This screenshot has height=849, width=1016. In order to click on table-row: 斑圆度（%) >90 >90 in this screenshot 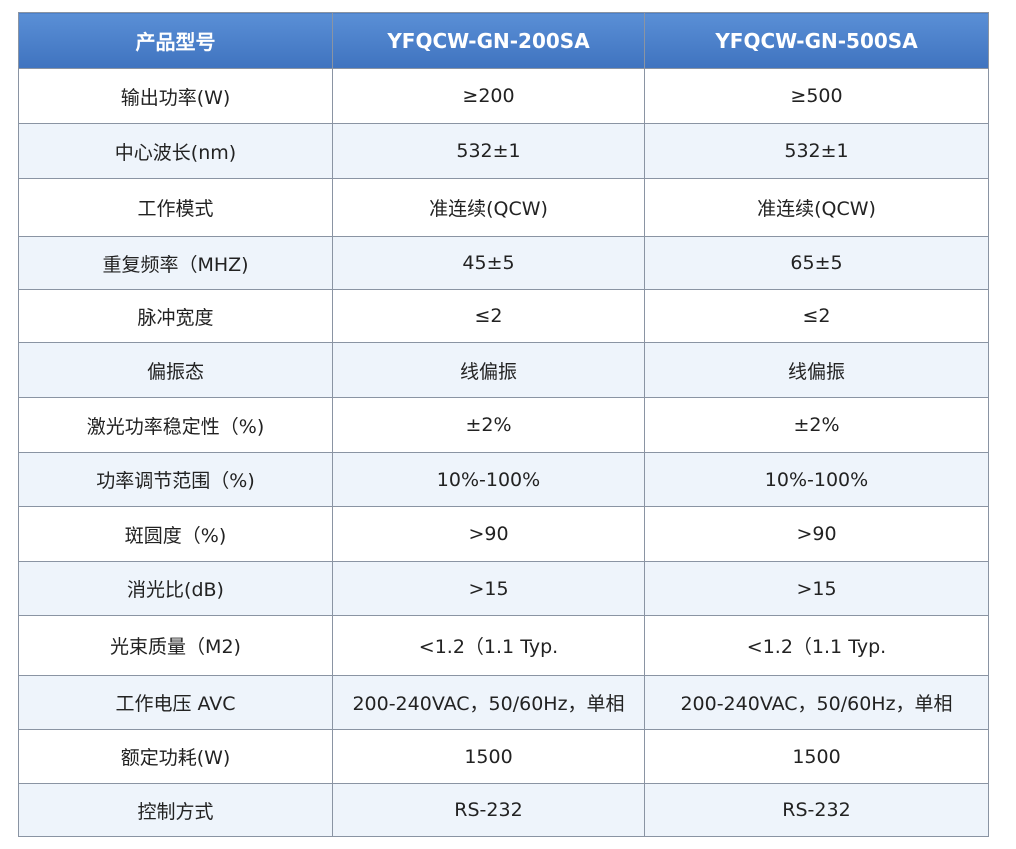, I will do `click(503, 534)`.